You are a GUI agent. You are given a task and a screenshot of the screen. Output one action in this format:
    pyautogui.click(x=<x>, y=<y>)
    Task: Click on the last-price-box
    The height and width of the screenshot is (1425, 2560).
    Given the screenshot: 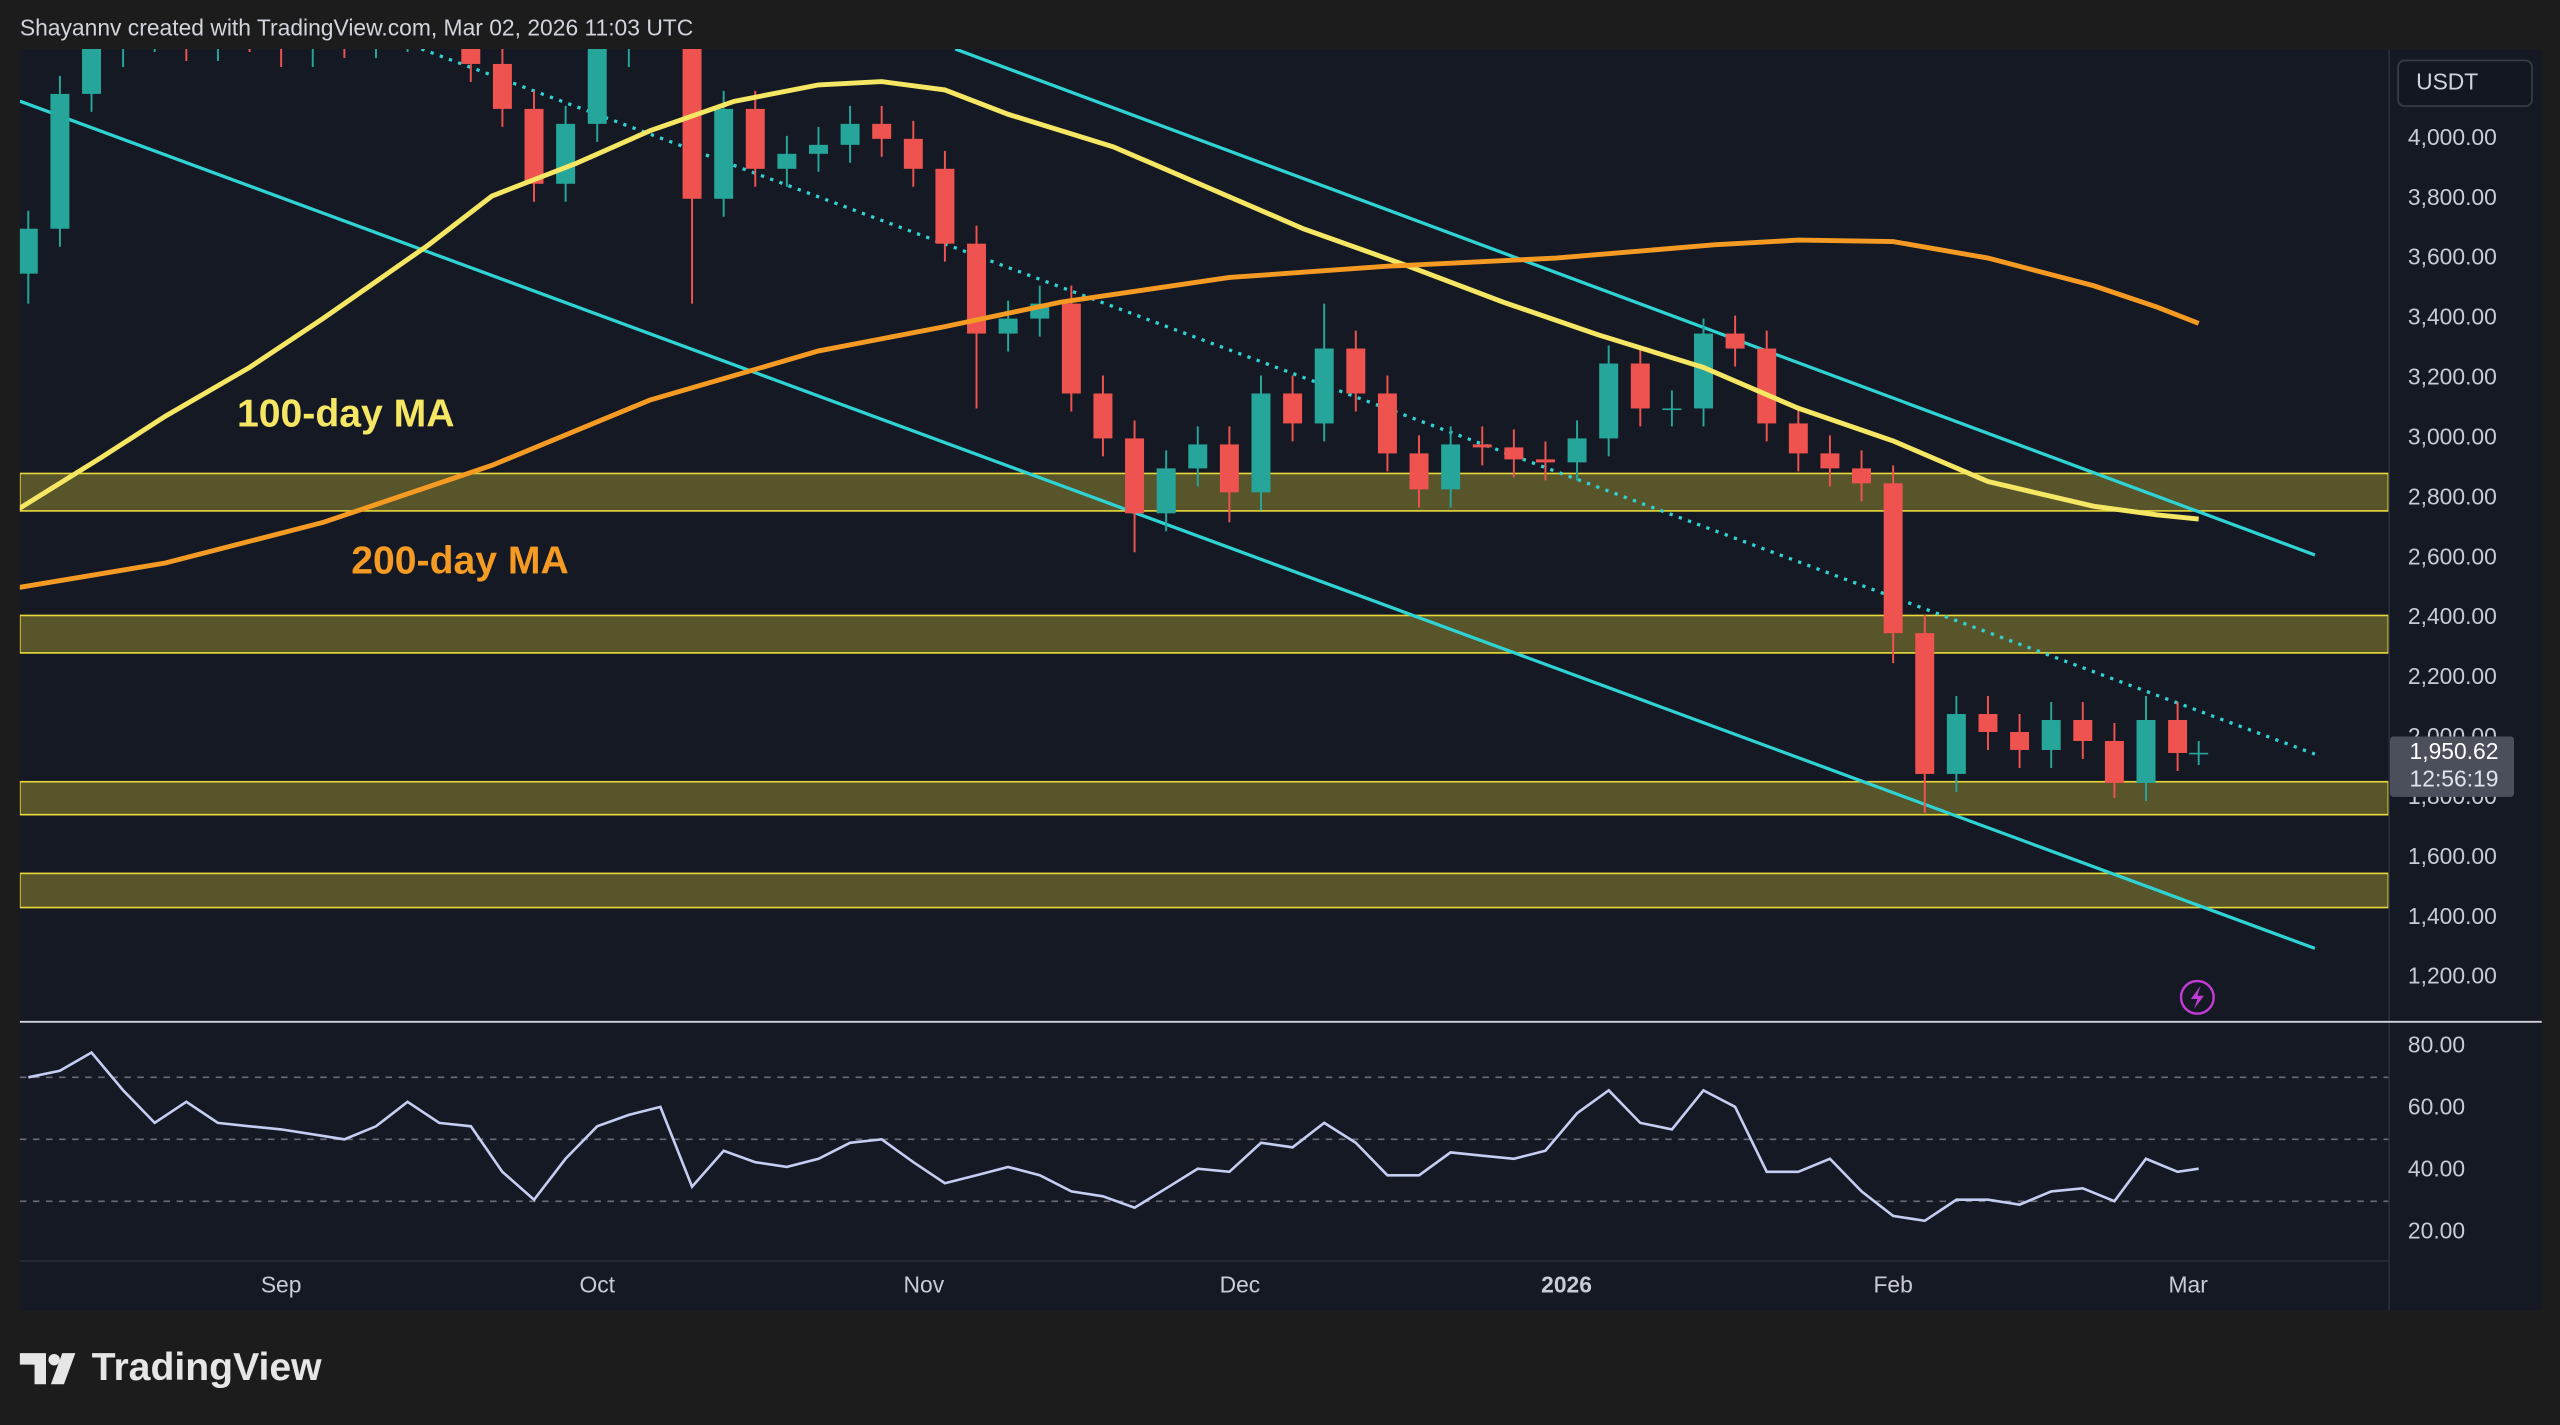 What is the action you would take?
    pyautogui.click(x=2452, y=766)
    